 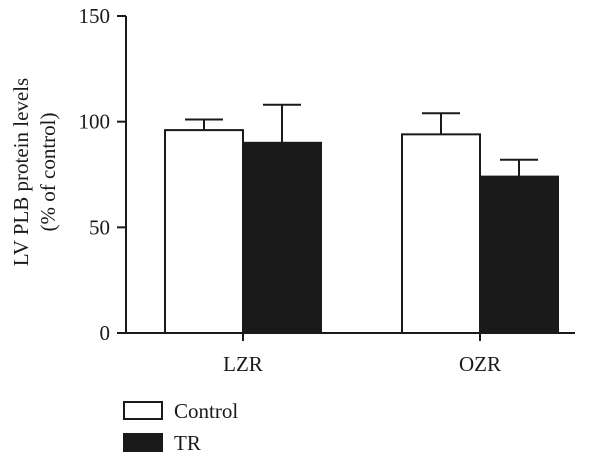 What do you see at coordinates (187, 443) in the screenshot?
I see `legend-label-tr: TR` at bounding box center [187, 443].